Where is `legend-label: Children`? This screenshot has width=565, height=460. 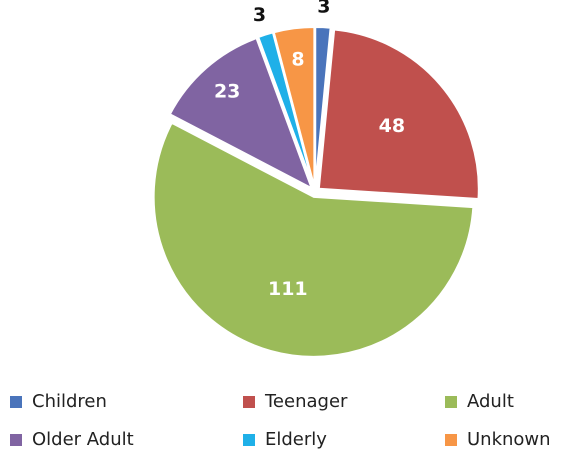 legend-label: Children is located at coordinates (69, 401).